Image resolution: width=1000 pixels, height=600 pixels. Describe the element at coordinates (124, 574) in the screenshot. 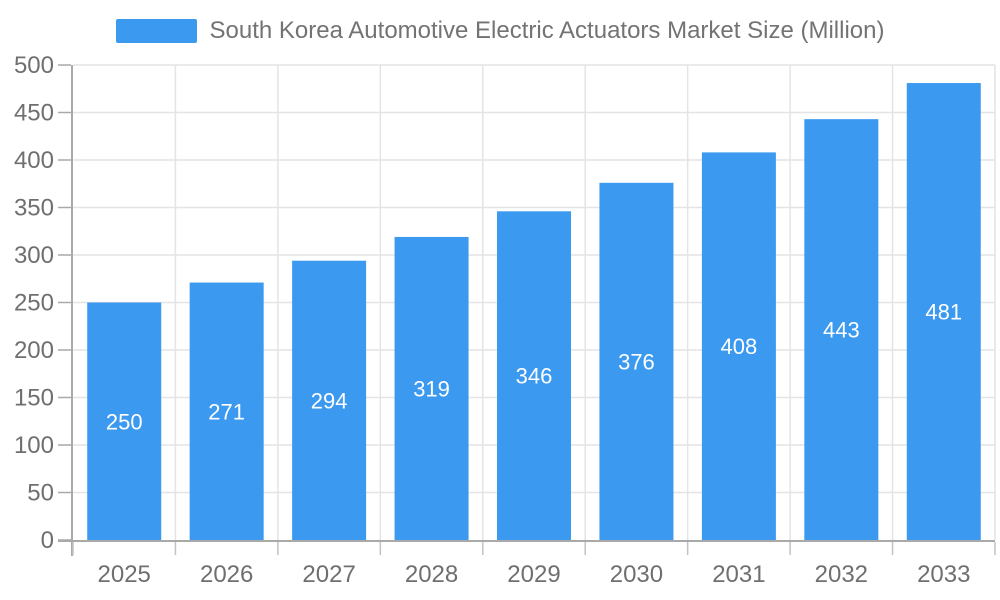

I see `x-axis-tick-label: 2025` at that location.